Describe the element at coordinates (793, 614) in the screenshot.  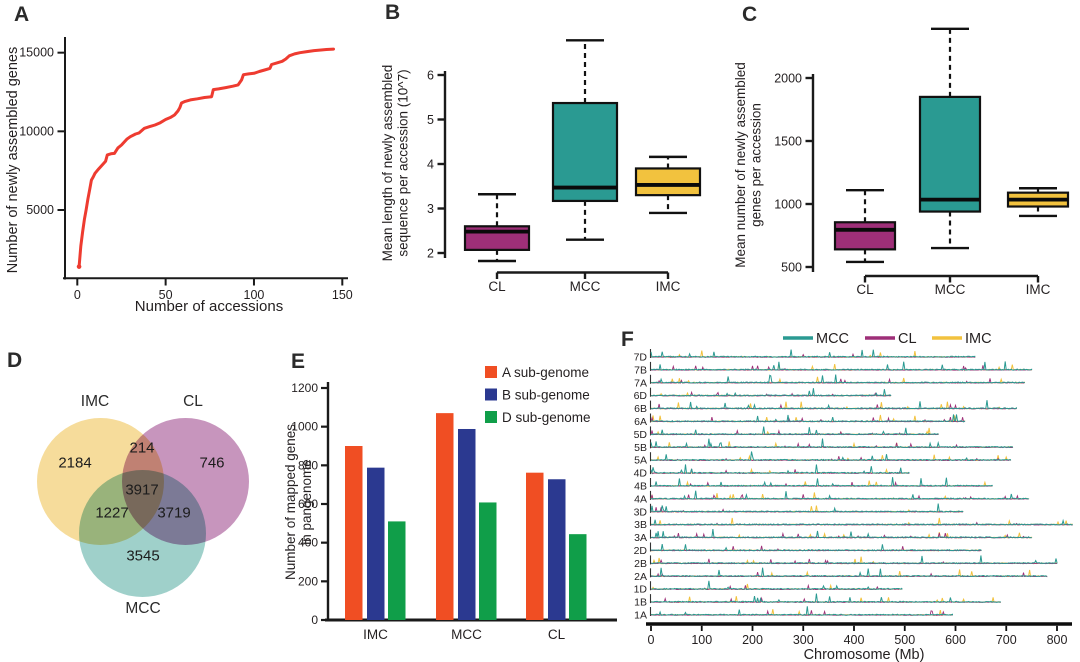
I see `track-1a: 1A` at that location.